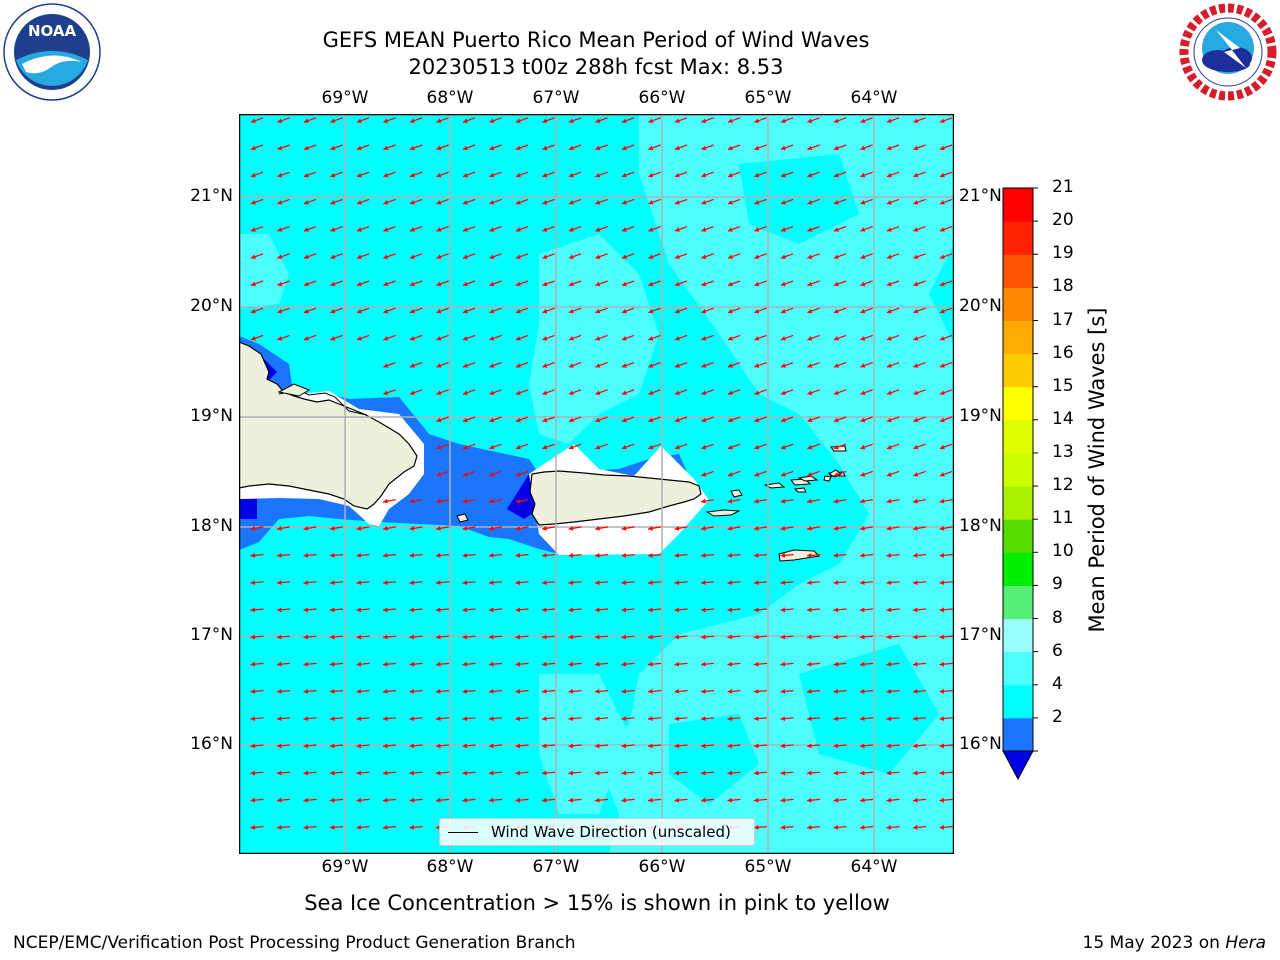 The width and height of the screenshot is (1280, 960). I want to click on colorbar-label: 18, so click(1063, 286).